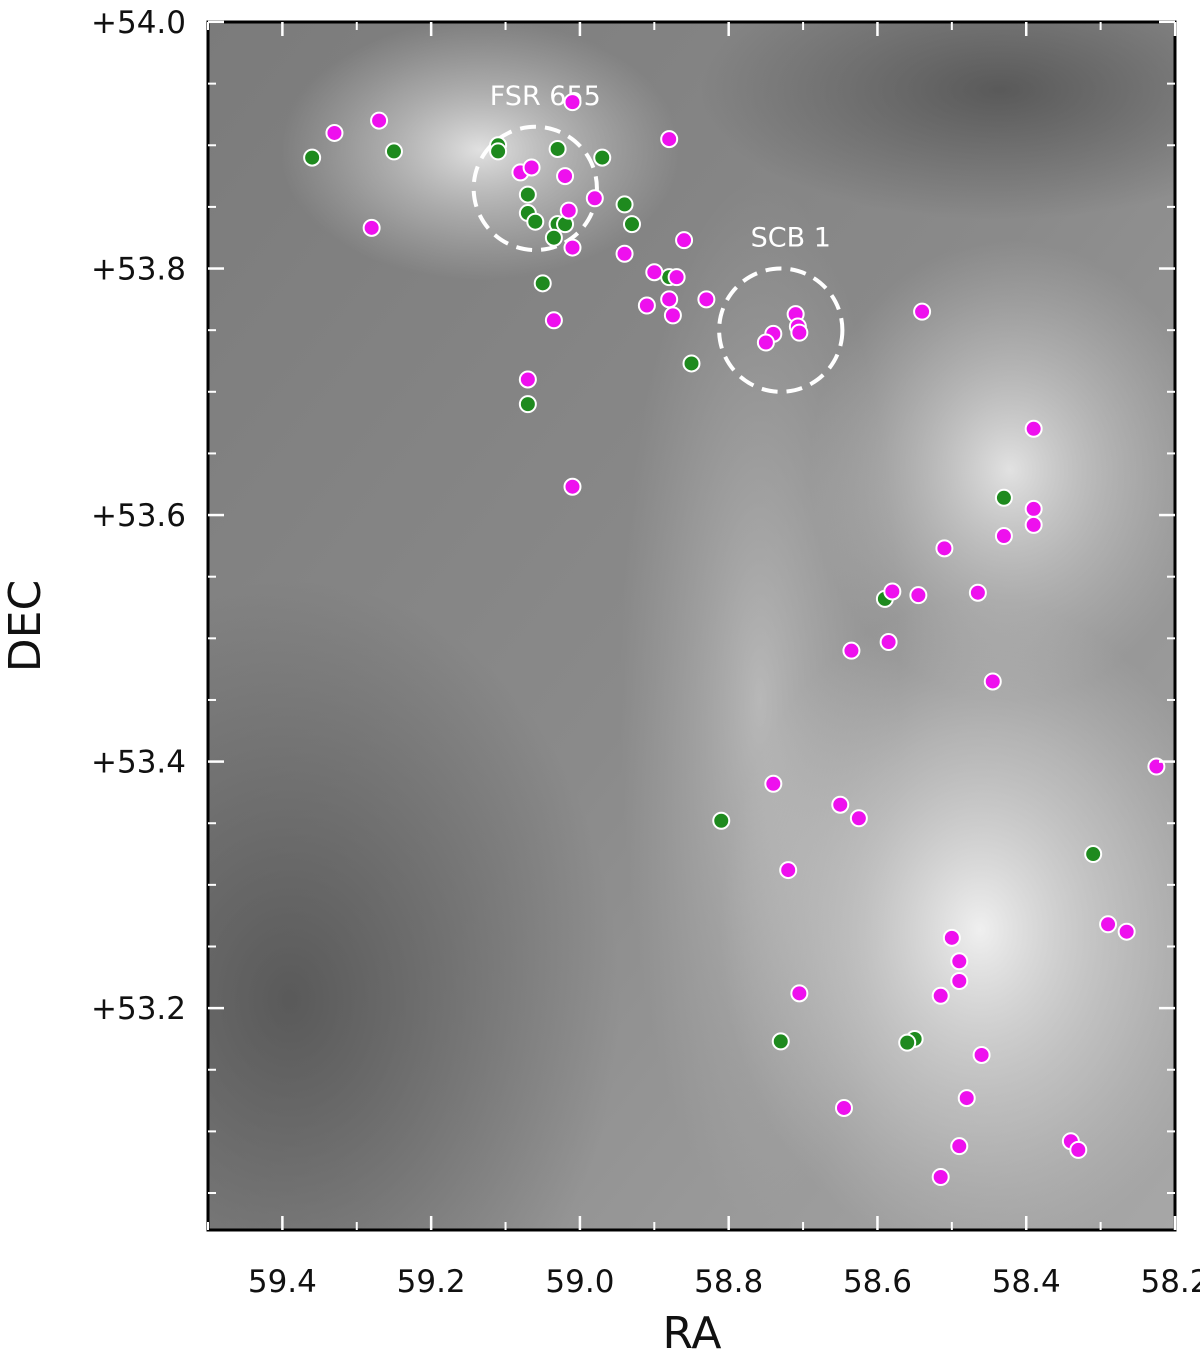 The width and height of the screenshot is (1200, 1360). I want to click on y-tick-label: +53.6, so click(138, 516).